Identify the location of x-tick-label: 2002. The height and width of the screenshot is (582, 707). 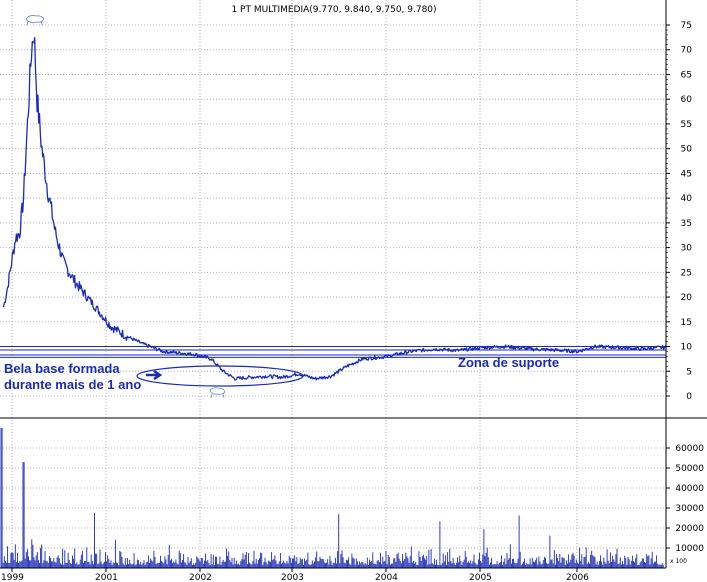
(200, 577).